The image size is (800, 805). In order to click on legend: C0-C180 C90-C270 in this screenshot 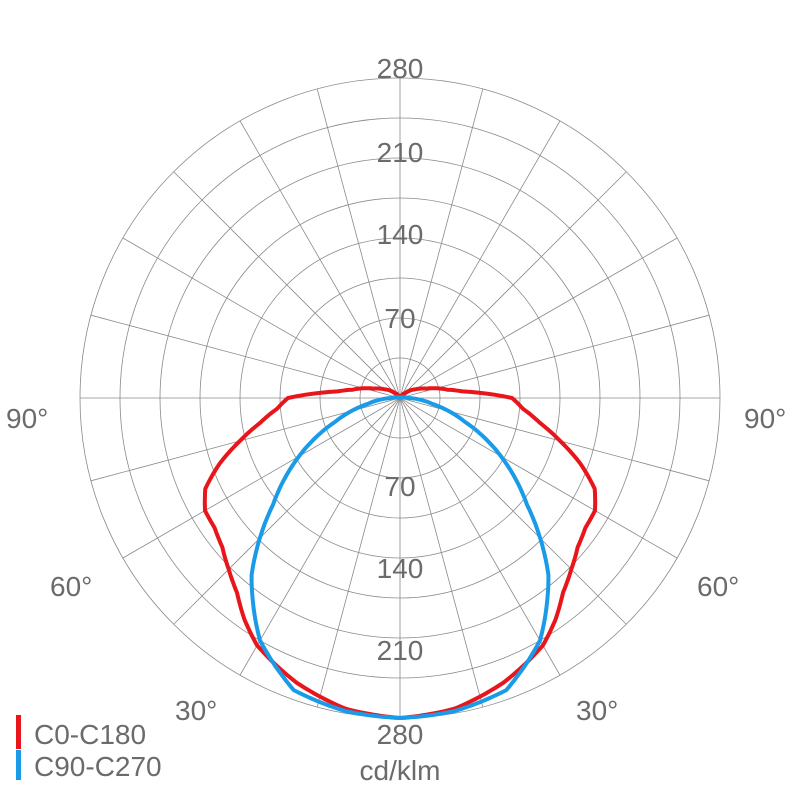, I will do `click(89, 748)`.